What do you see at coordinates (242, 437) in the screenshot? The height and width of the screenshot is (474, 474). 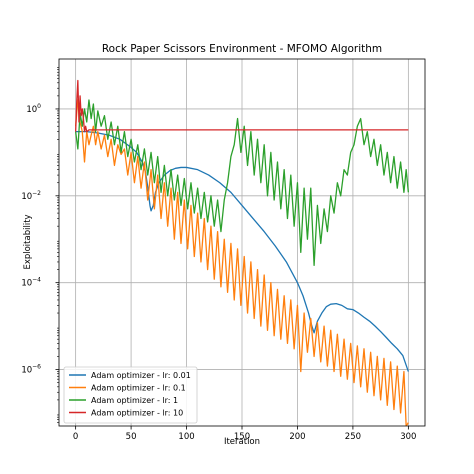 I see `x-tick-label: 150` at bounding box center [242, 437].